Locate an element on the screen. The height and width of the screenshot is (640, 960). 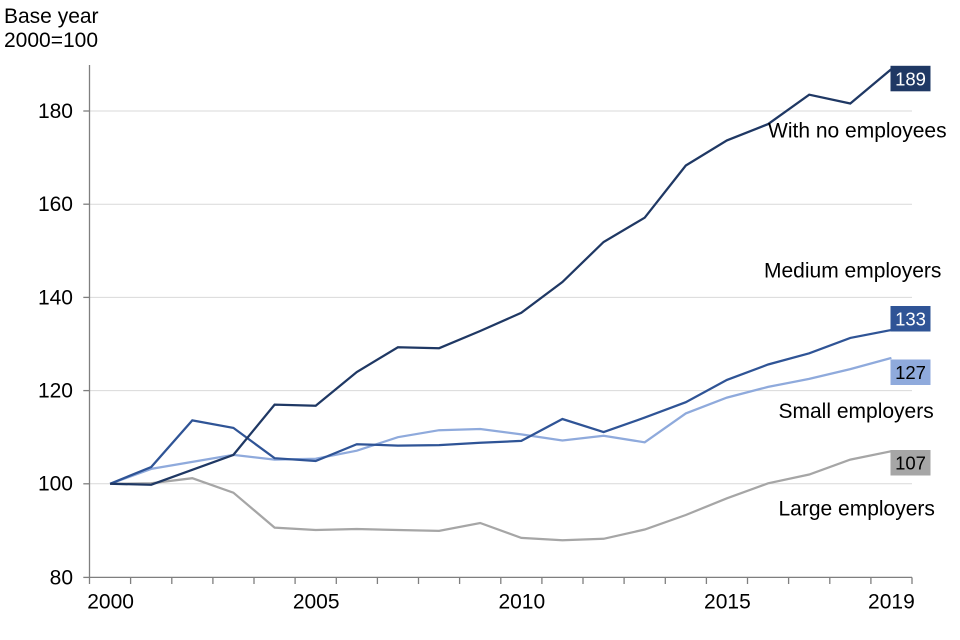
svg-text: 133 is located at coordinates (910, 319).